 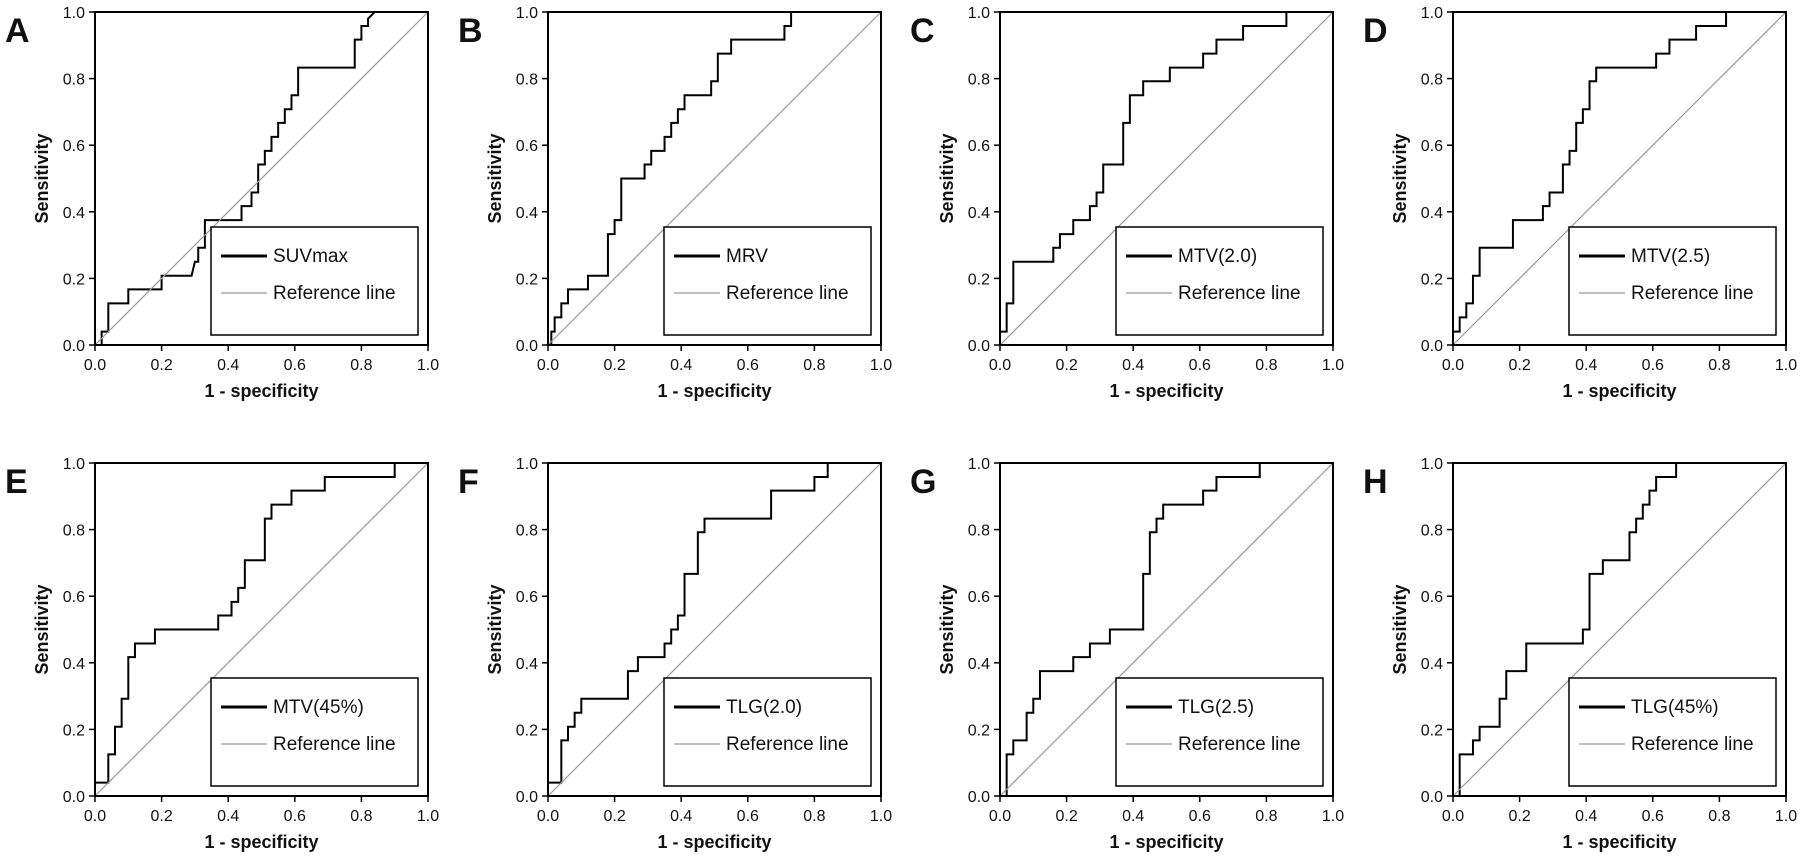 What do you see at coordinates (468, 482) in the screenshot?
I see `panel-letter-f: F` at bounding box center [468, 482].